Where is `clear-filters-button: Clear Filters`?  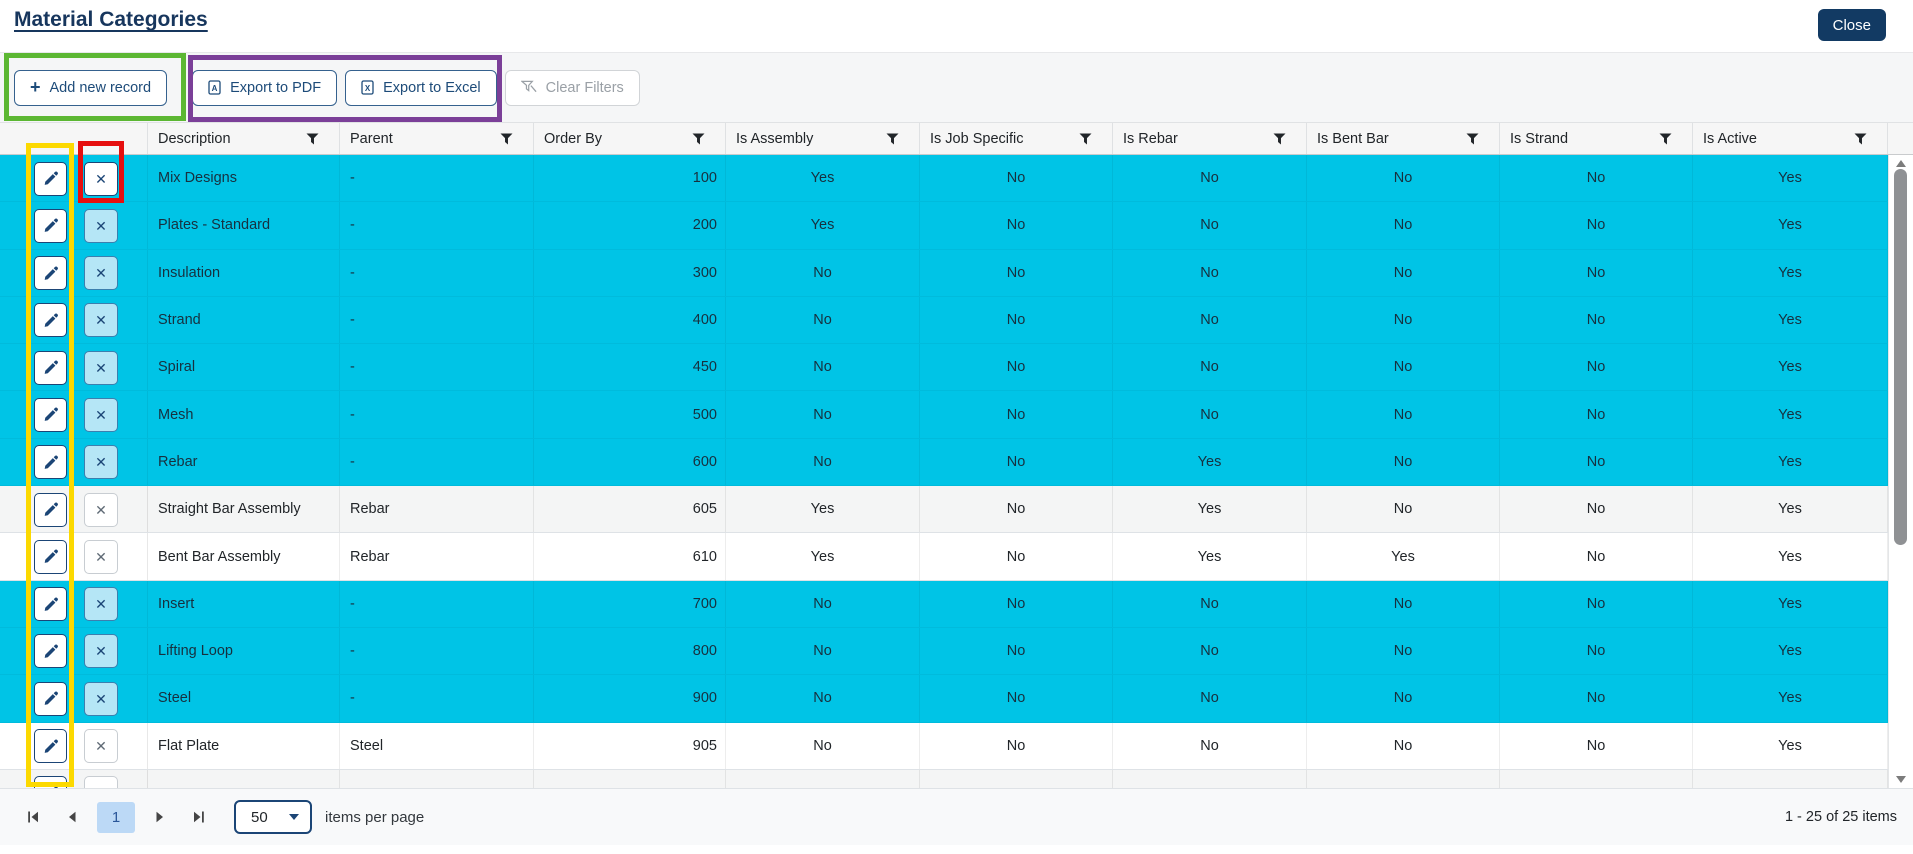 clear-filters-button: Clear Filters is located at coordinates (572, 87).